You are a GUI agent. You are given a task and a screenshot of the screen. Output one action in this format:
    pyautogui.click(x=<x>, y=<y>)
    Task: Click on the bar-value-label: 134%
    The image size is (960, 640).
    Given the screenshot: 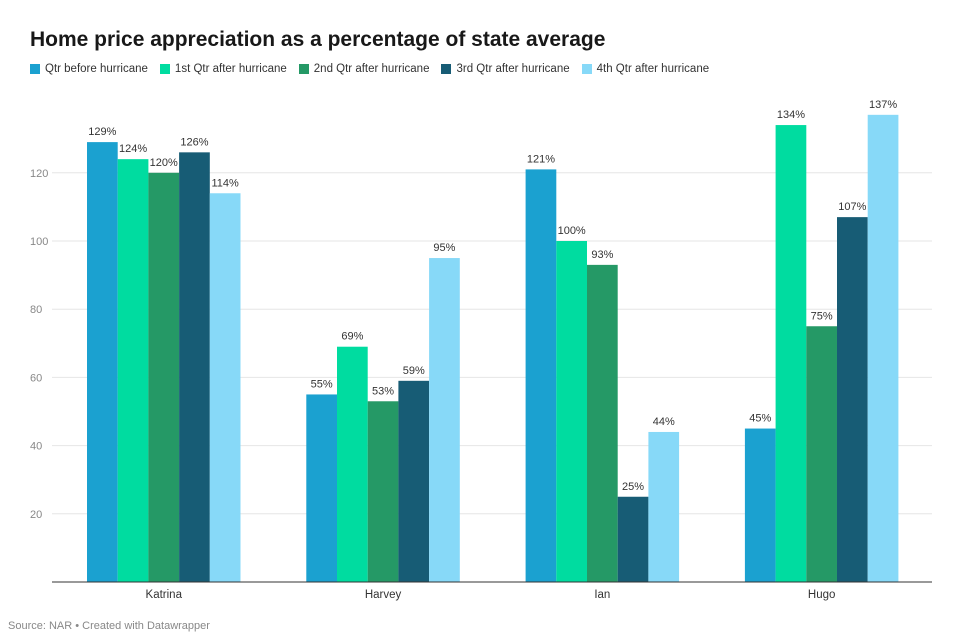 What is the action you would take?
    pyautogui.click(x=791, y=115)
    